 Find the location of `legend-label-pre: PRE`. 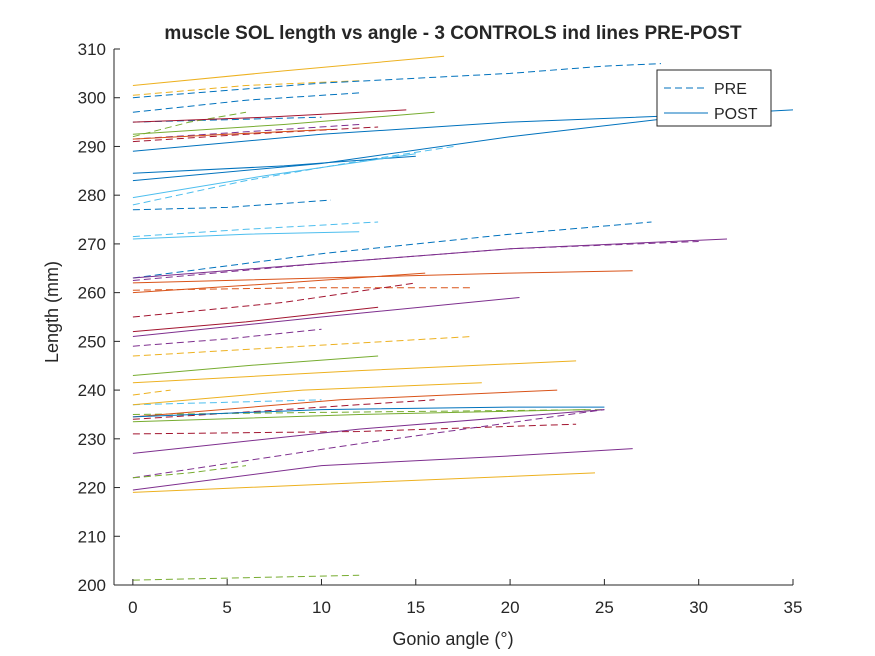

legend-label-pre: PRE is located at coordinates (730, 89).